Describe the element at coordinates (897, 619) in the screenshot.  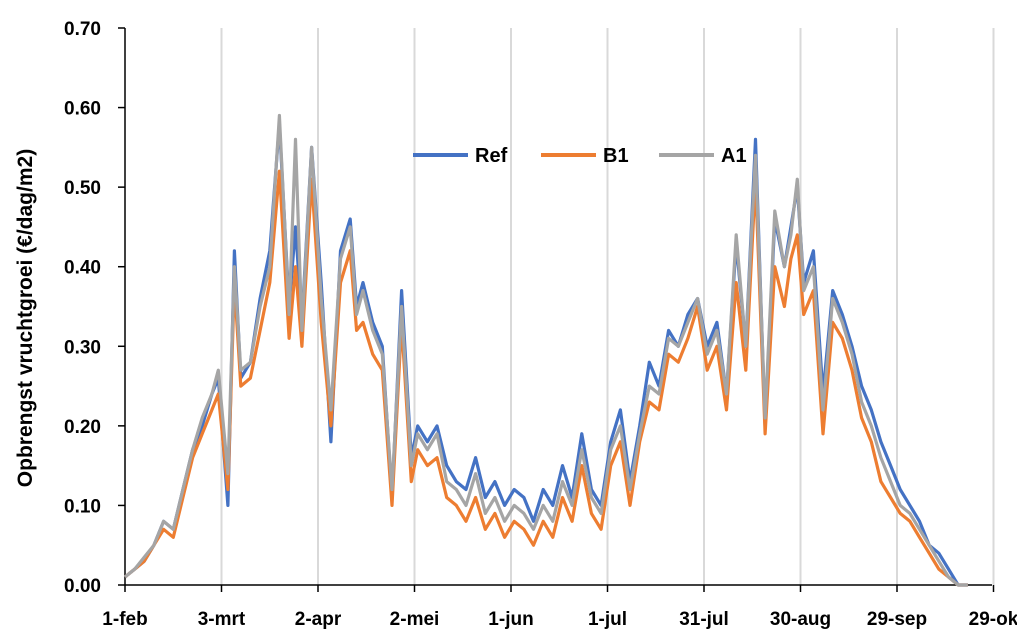
I see `x-tick-label: 29-sep` at that location.